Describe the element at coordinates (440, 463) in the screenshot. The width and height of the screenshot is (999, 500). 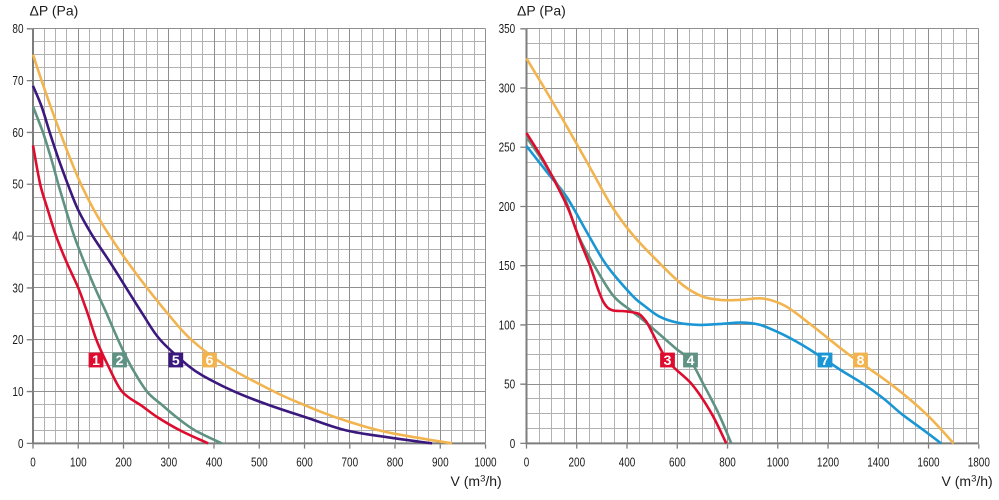
I see `svg-text: 900` at that location.